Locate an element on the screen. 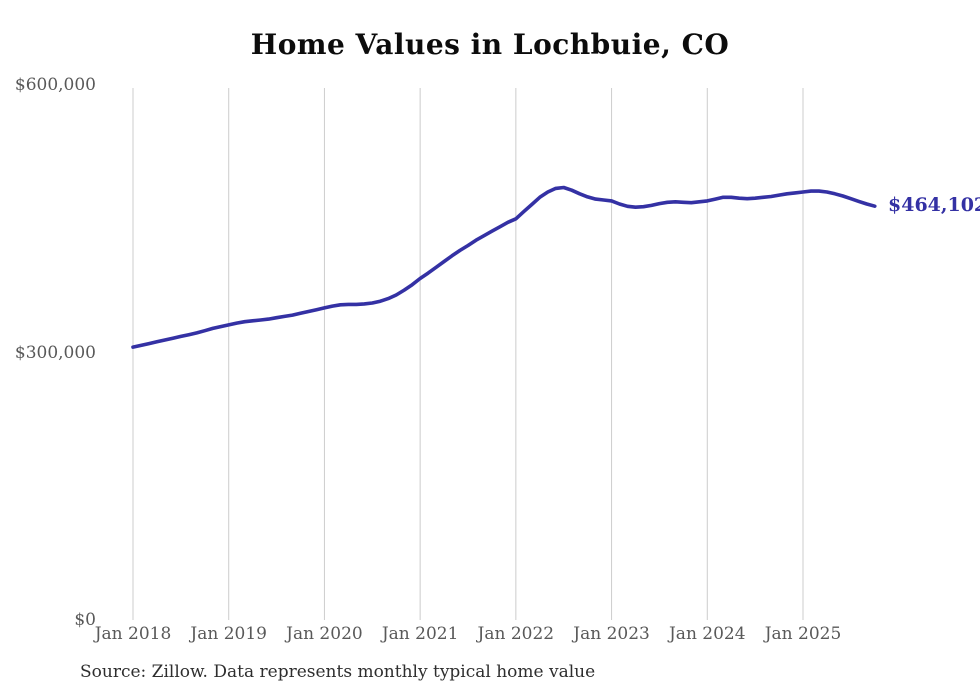  end-value-label: $464,102 is located at coordinates (934, 205).